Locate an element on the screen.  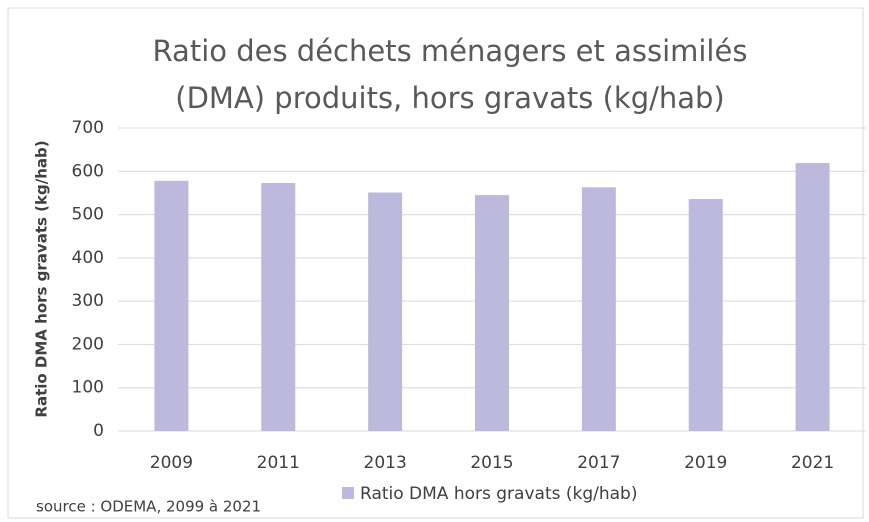
x-tick-label: 2017 is located at coordinates (598, 463).